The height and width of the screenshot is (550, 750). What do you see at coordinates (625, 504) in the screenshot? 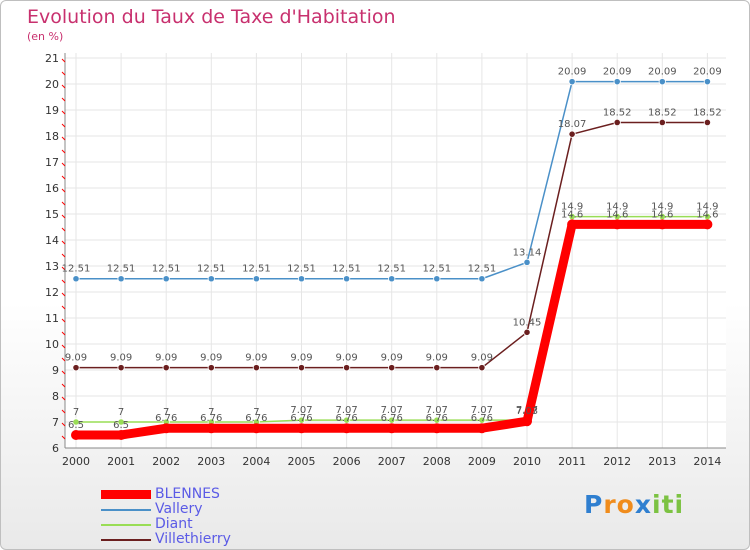
I see `logo-letter: o` at bounding box center [625, 504].